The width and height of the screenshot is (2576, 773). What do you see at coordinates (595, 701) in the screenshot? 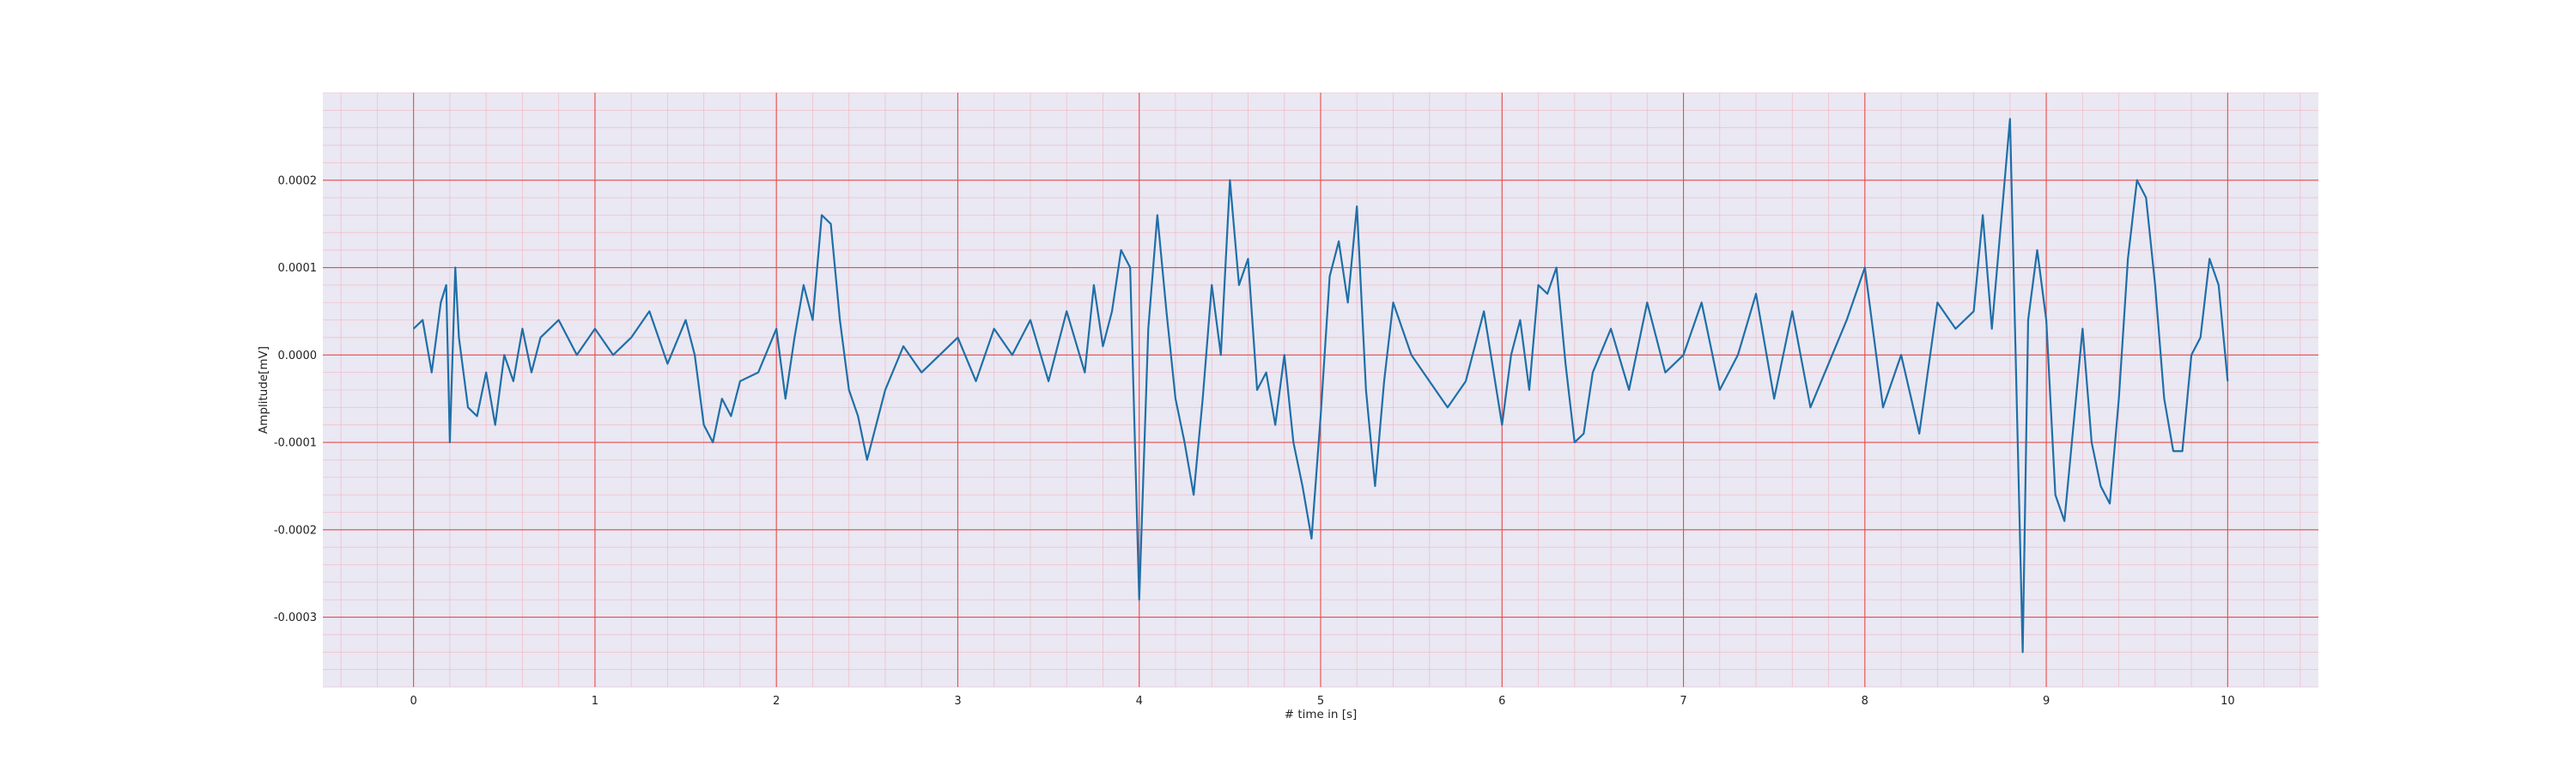
I see `x-tick-label: 1` at bounding box center [595, 701].